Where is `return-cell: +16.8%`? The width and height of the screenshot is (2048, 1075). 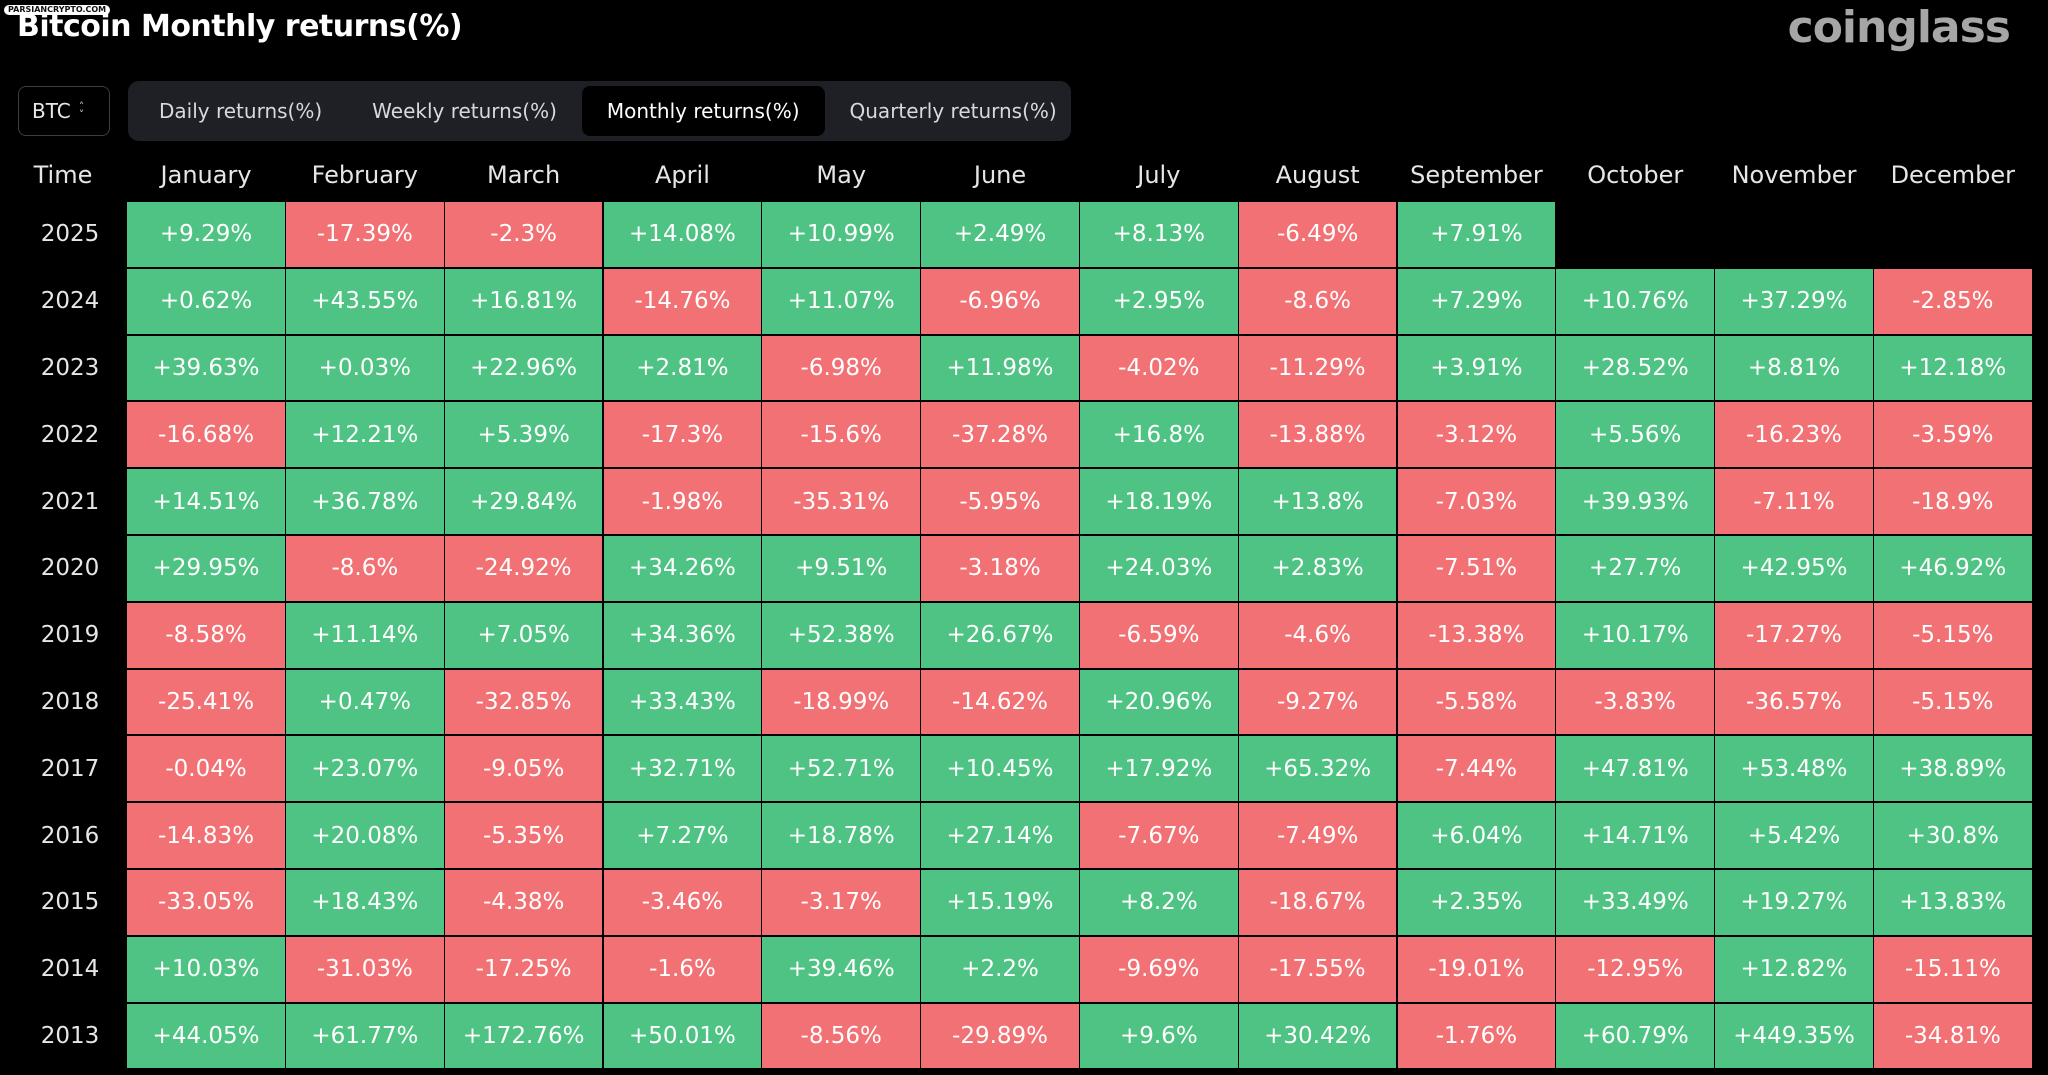
return-cell: +16.8% is located at coordinates (1159, 435).